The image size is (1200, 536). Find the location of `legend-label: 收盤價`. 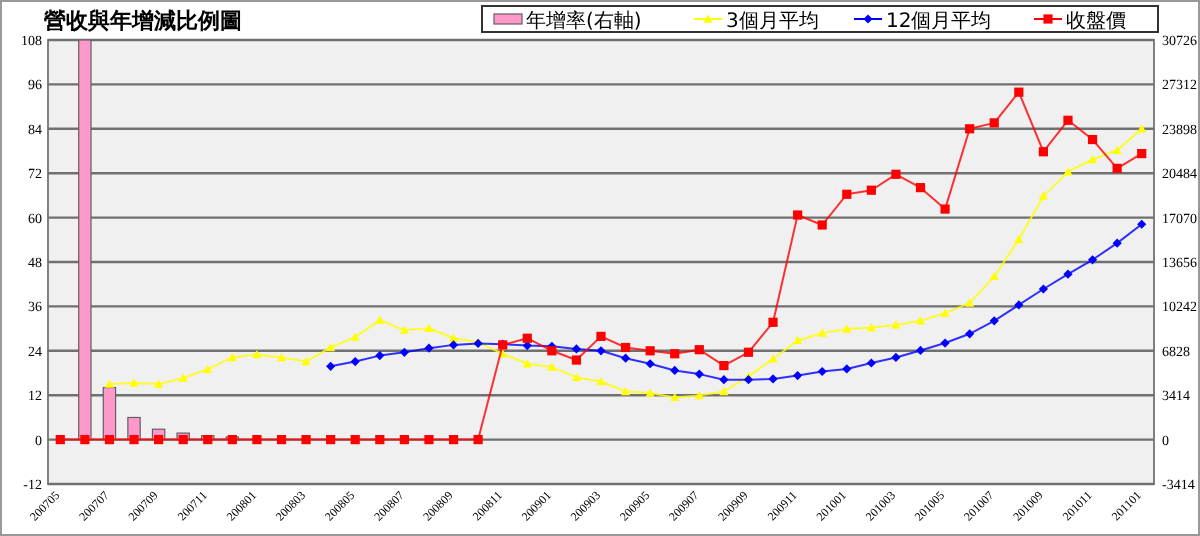

legend-label: 收盤價 is located at coordinates (1096, 21).